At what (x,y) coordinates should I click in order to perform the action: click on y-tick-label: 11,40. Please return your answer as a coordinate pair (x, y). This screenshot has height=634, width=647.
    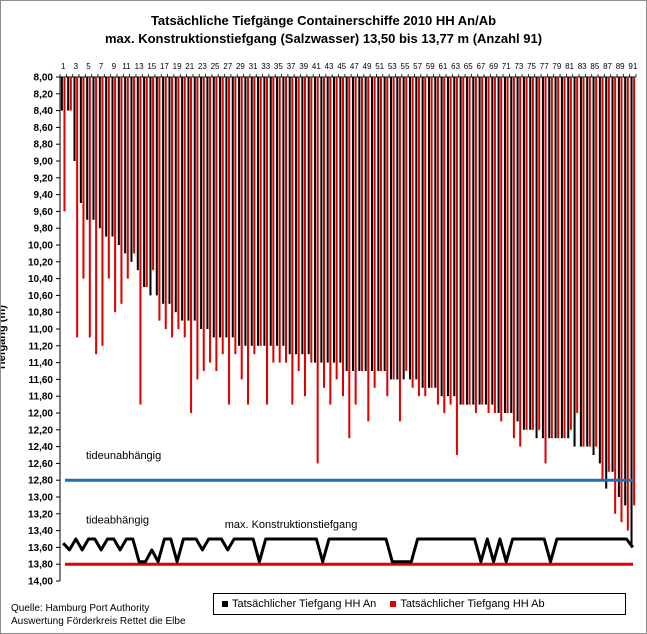
    Looking at the image, I should click on (41, 363).